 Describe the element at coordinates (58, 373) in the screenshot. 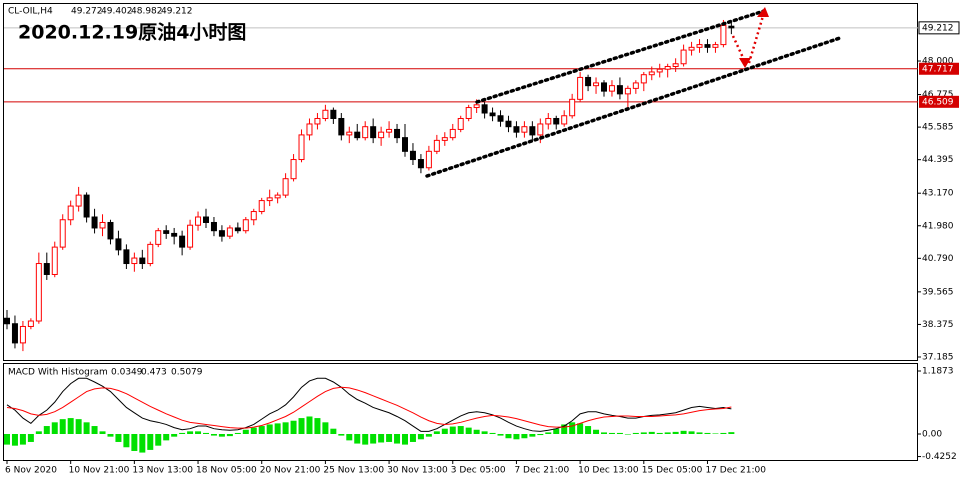

I see `macd-label: MACD With Histogram` at that location.